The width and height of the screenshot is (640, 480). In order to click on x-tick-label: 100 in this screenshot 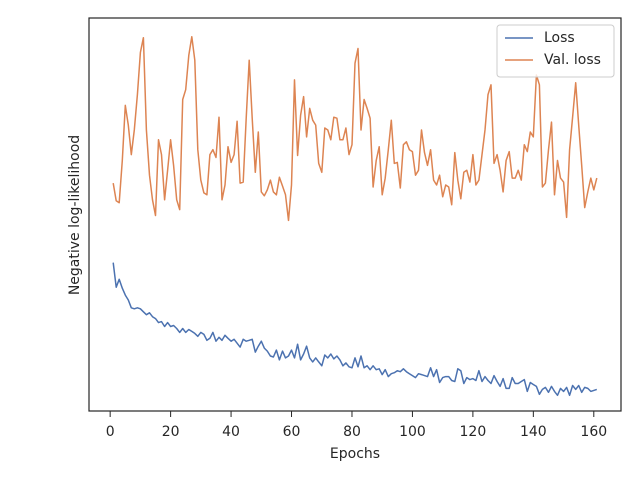, I will do `click(412, 432)`.